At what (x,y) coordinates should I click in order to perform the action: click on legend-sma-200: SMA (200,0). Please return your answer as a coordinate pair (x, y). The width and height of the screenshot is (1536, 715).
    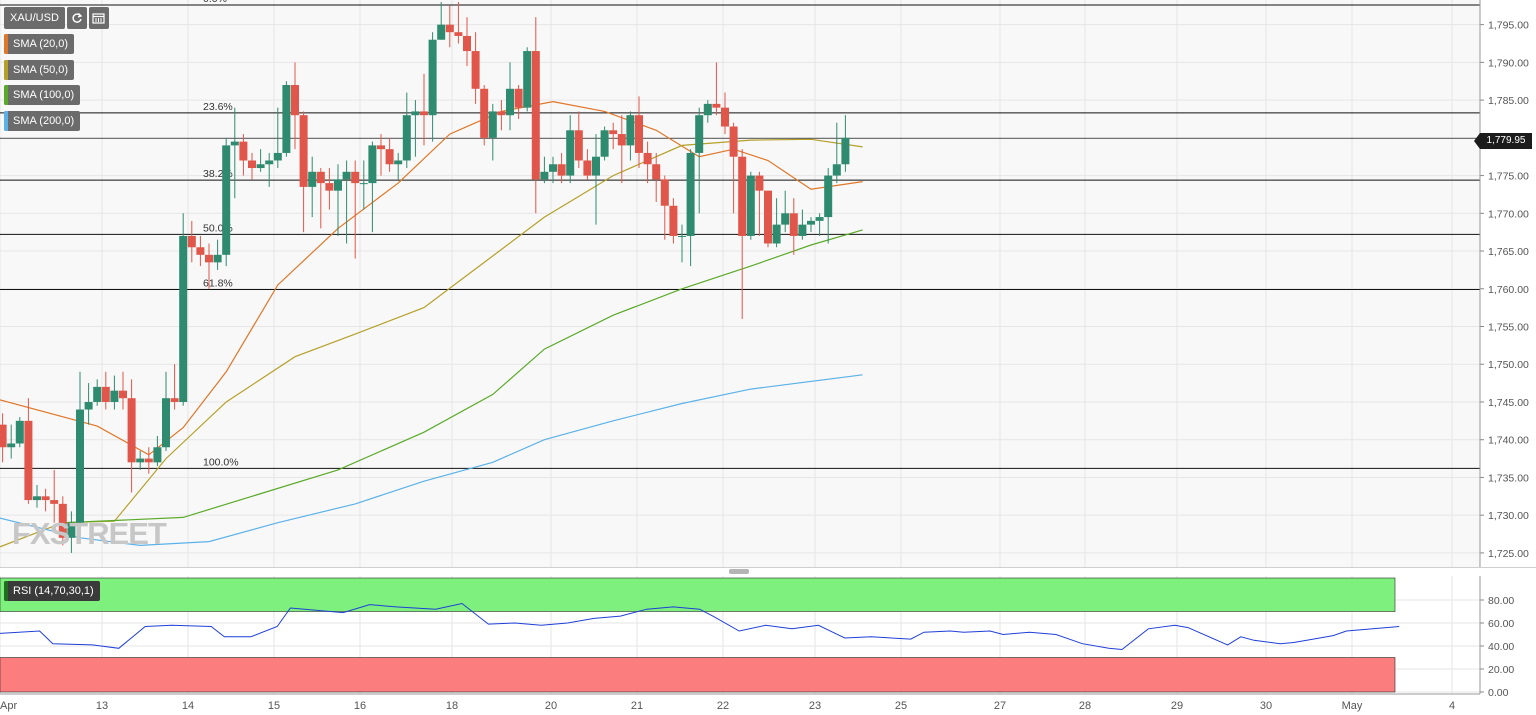
    Looking at the image, I should click on (42, 121).